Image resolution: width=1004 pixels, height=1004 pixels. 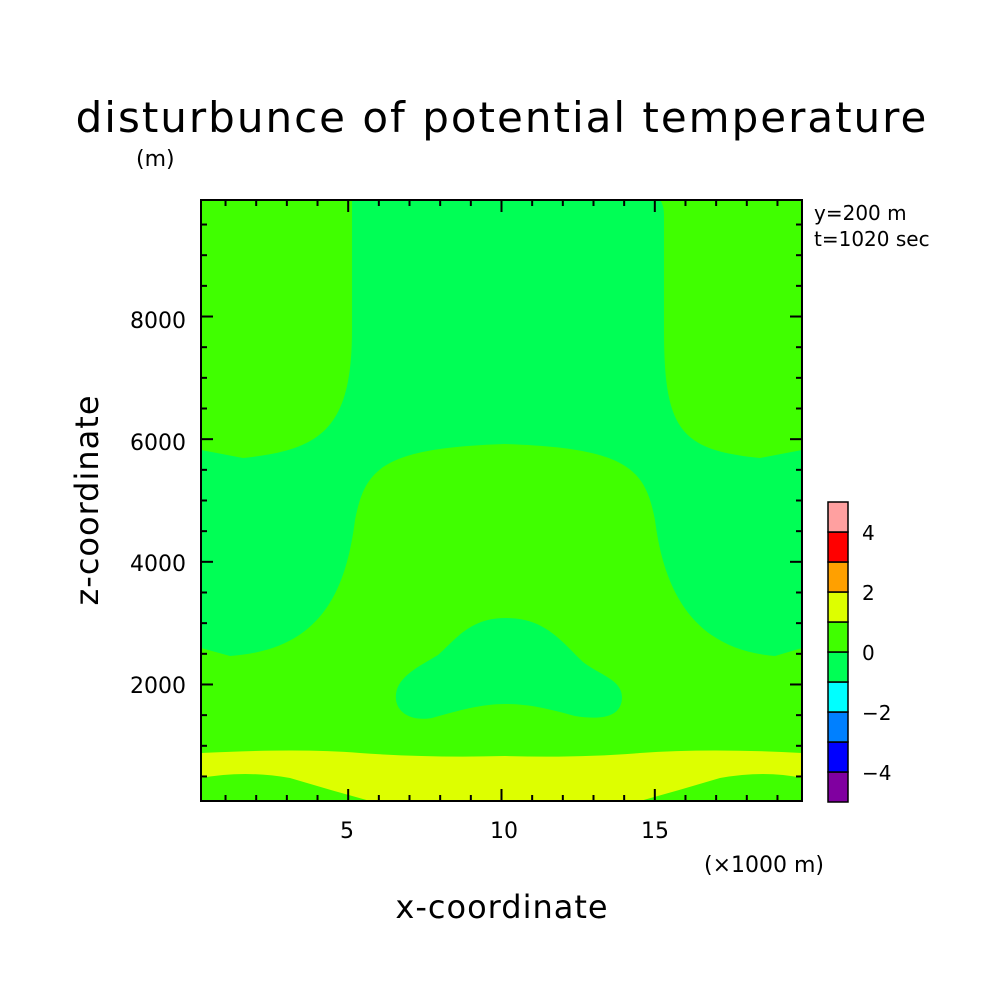 I want to click on colorbar, so click(x=838, y=652).